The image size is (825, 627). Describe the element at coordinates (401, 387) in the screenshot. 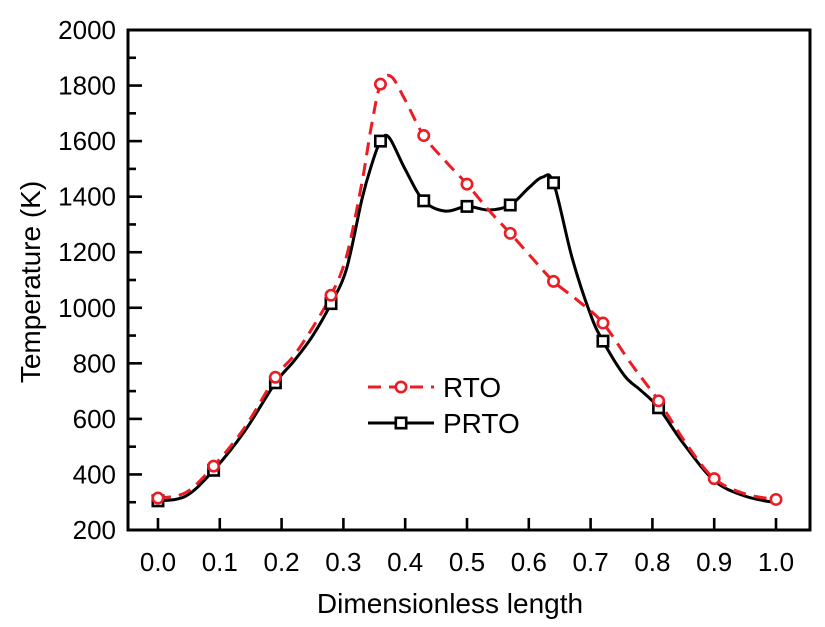

I see `legend-marker-rto` at that location.